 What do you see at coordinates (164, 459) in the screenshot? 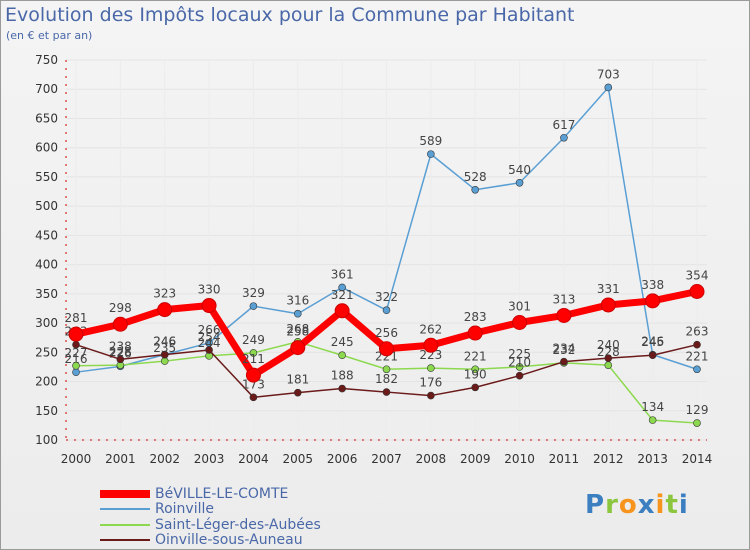
I see `x-tick-label: 2002` at bounding box center [164, 459].